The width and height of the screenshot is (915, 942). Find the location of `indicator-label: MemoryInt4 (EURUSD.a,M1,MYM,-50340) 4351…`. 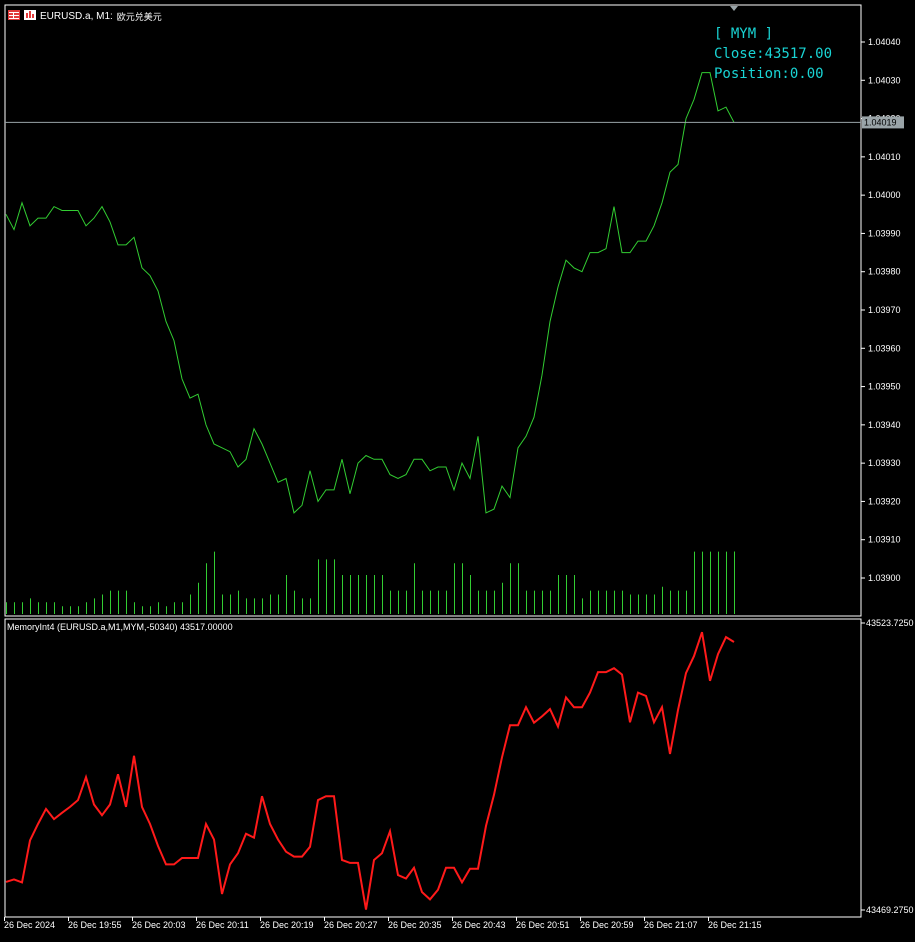

indicator-label: MemoryInt4 (EURUSD.a,M1,MYM,-50340) 4351… is located at coordinates (120, 627).